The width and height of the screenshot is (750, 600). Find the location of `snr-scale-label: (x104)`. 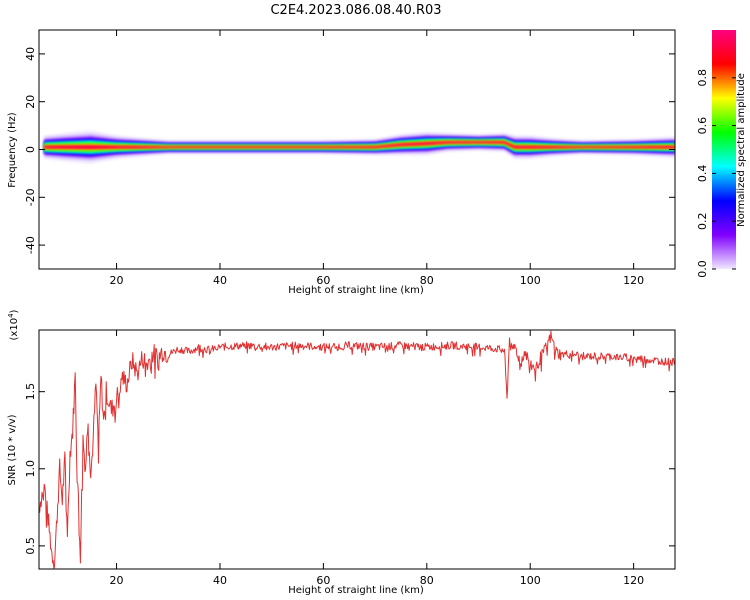

snr-scale-label: (x104) is located at coordinates (13, 324).